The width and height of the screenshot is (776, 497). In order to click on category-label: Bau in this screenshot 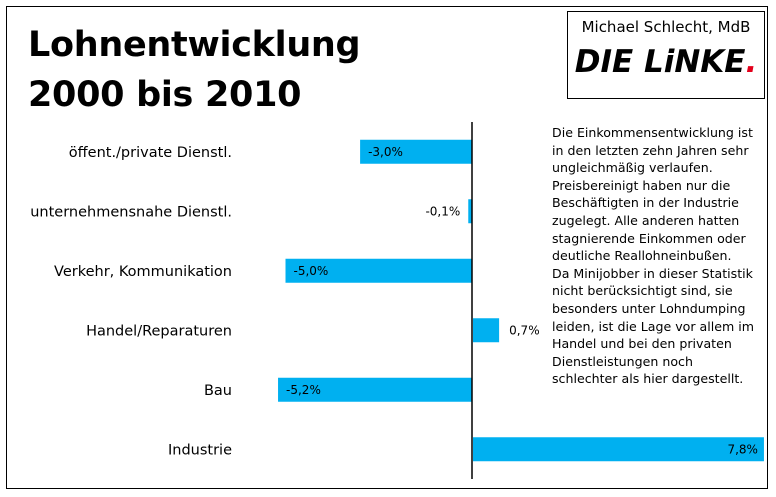, I will do `click(218, 391)`.